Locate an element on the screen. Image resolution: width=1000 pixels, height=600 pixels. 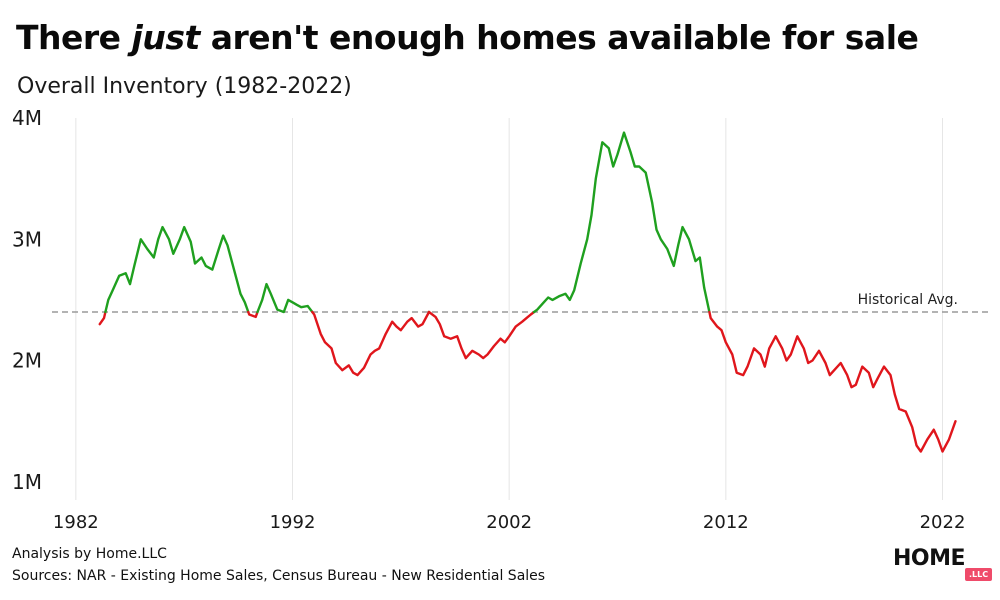
historical-average: Historical Avg. is located at coordinates (520, 302).